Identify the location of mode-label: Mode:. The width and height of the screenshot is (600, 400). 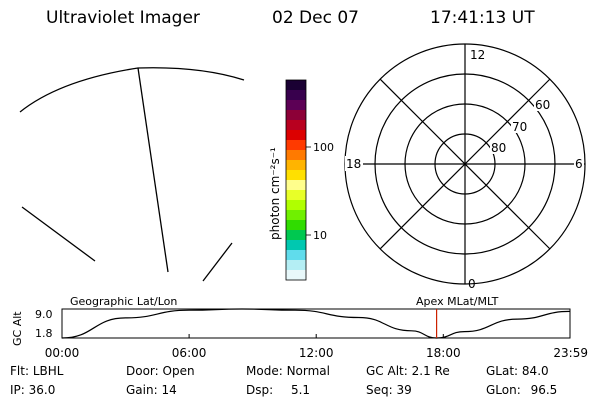
(264, 371).